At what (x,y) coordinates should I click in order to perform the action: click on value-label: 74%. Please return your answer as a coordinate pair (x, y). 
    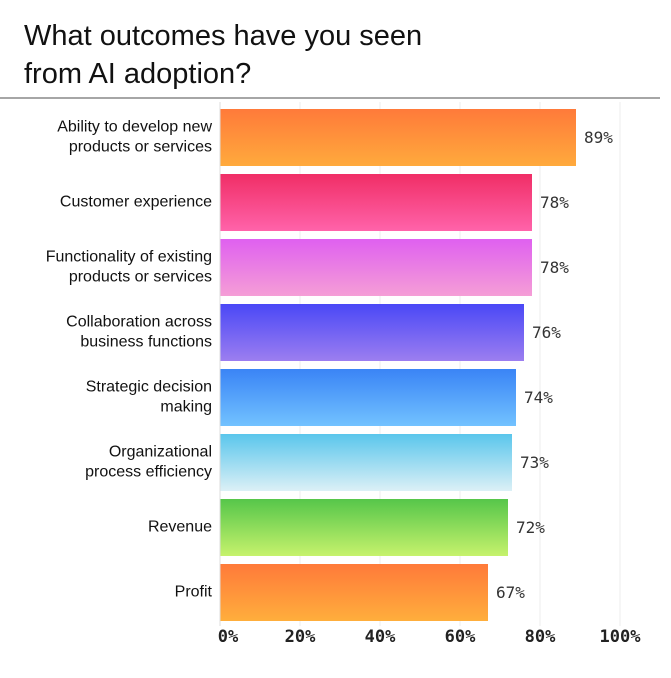
    Looking at the image, I should click on (538, 397).